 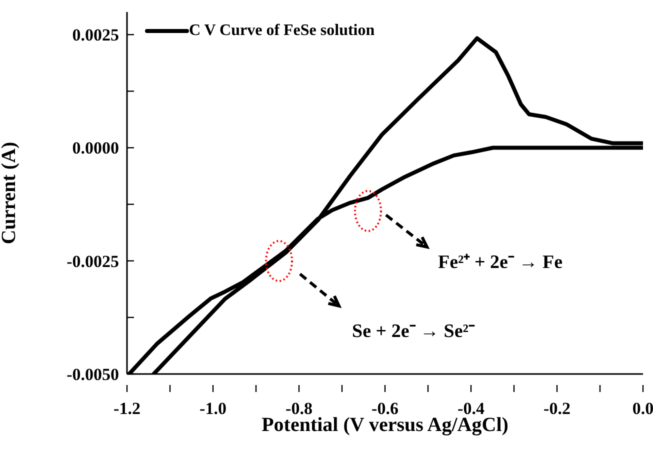 I want to click on y-tick-label: 0.0000, so click(x=95, y=148).